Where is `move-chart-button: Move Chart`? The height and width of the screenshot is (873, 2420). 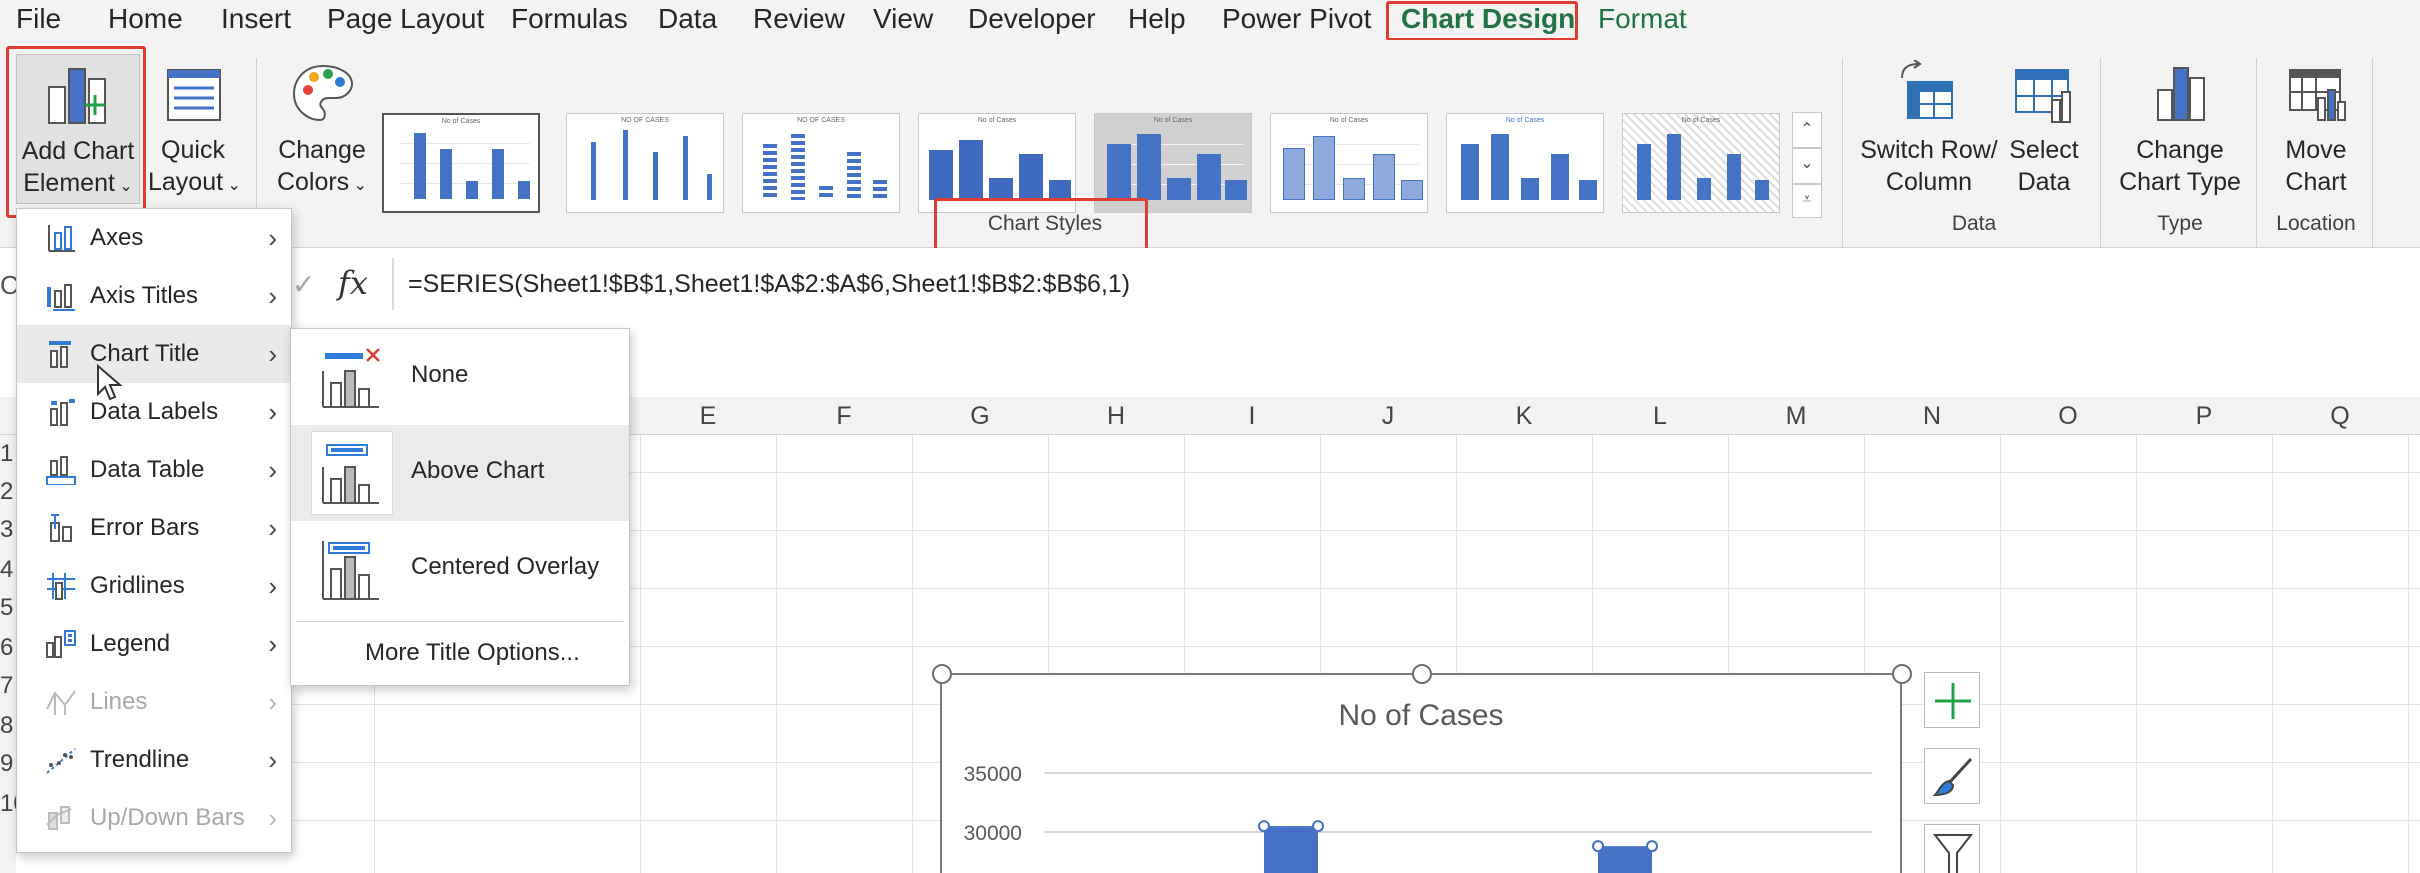 move-chart-button: Move Chart is located at coordinates (2316, 129).